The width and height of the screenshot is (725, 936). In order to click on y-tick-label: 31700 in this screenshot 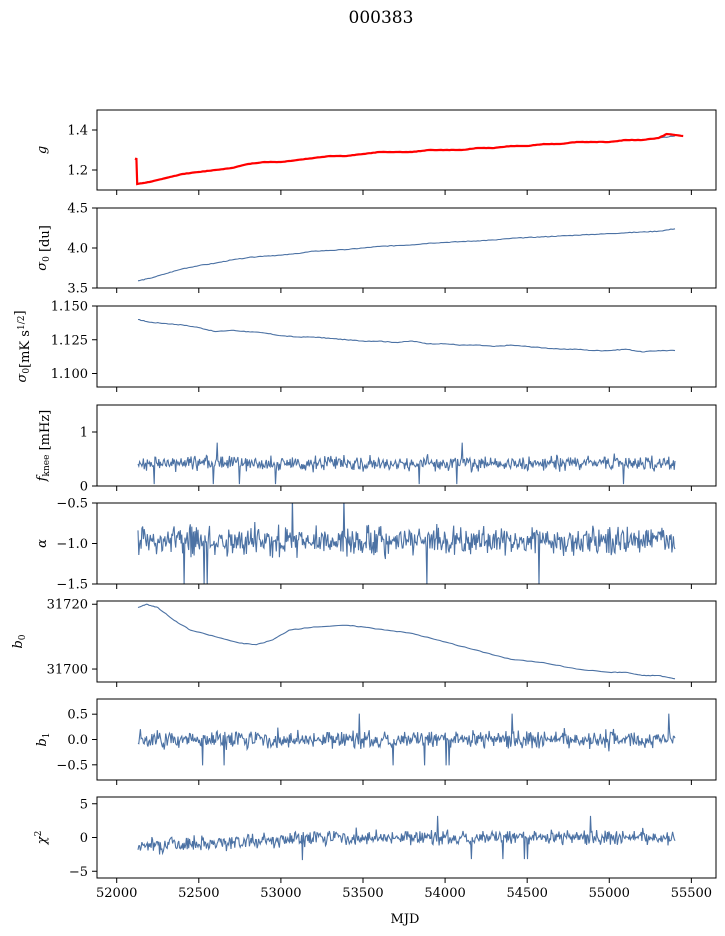, I will do `click(67, 670)`.